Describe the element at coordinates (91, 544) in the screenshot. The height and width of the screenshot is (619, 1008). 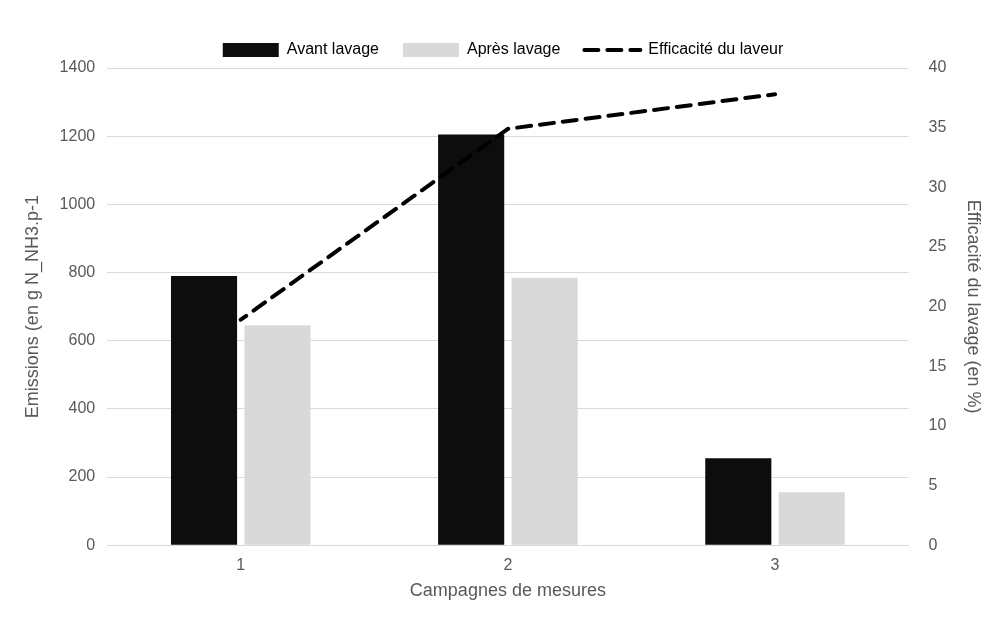
I see `y-tick-label: 0` at that location.